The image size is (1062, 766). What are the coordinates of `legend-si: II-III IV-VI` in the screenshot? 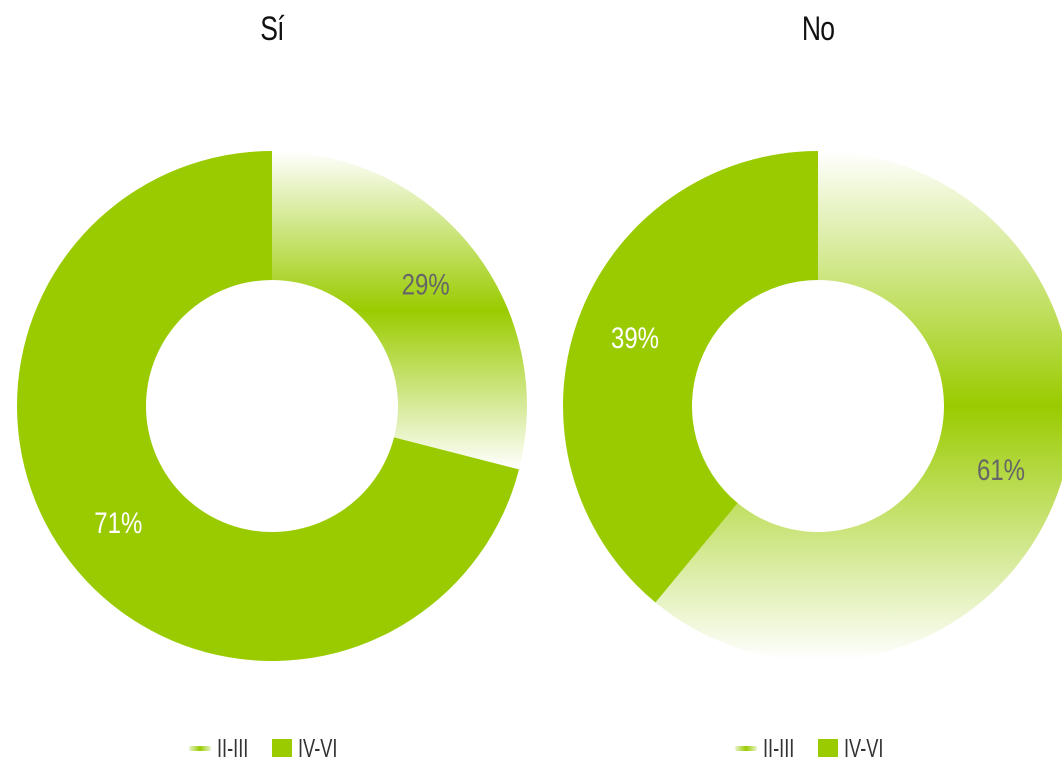 It's located at (272, 748).